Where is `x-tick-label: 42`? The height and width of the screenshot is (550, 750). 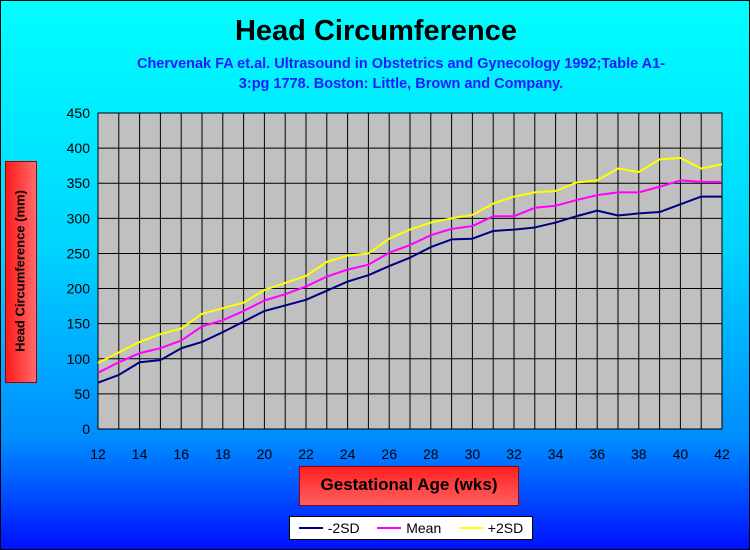
x-tick-label: 42 is located at coordinates (722, 454).